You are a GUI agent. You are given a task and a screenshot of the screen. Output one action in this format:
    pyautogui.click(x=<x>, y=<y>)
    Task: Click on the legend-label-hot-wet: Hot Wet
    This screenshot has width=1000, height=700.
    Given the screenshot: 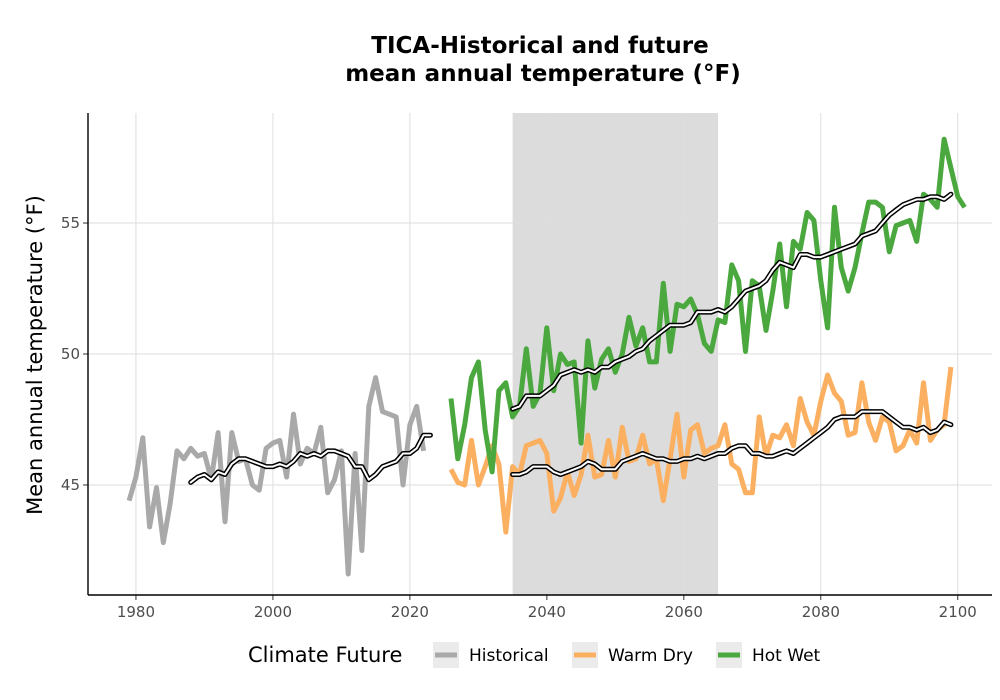 What is the action you would take?
    pyautogui.click(x=786, y=656)
    